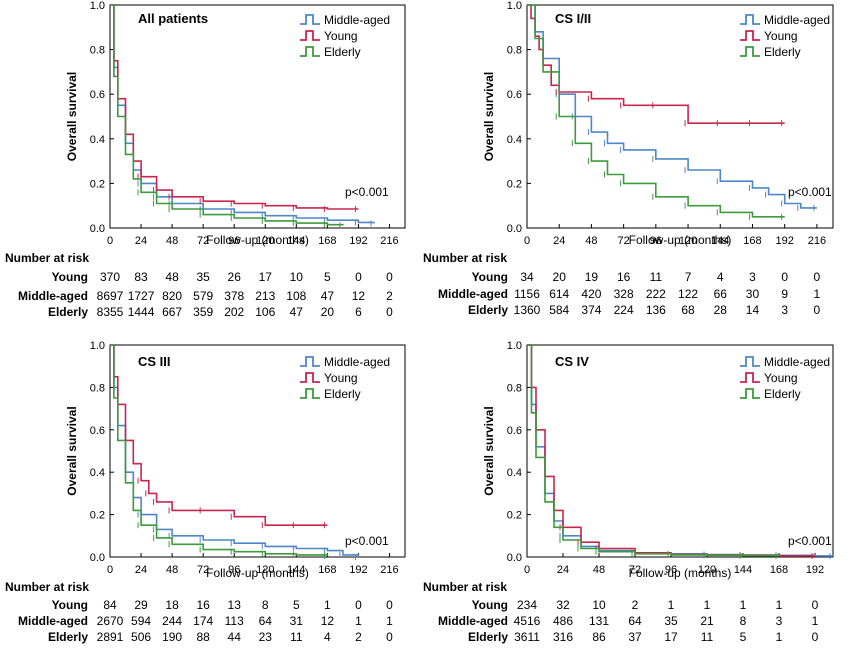 The width and height of the screenshot is (850, 650). What do you see at coordinates (817, 241) in the screenshot?
I see `x-tick-label: 216` at bounding box center [817, 241].